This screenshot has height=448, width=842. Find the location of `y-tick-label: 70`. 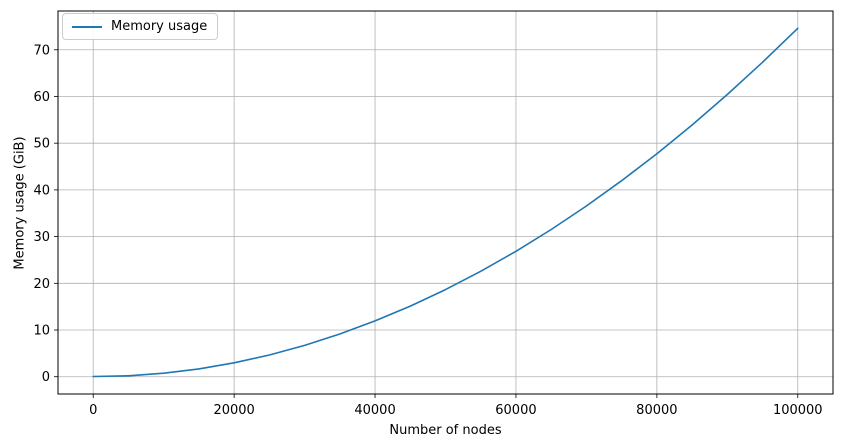

y-tick-label: 70 is located at coordinates (41, 50).